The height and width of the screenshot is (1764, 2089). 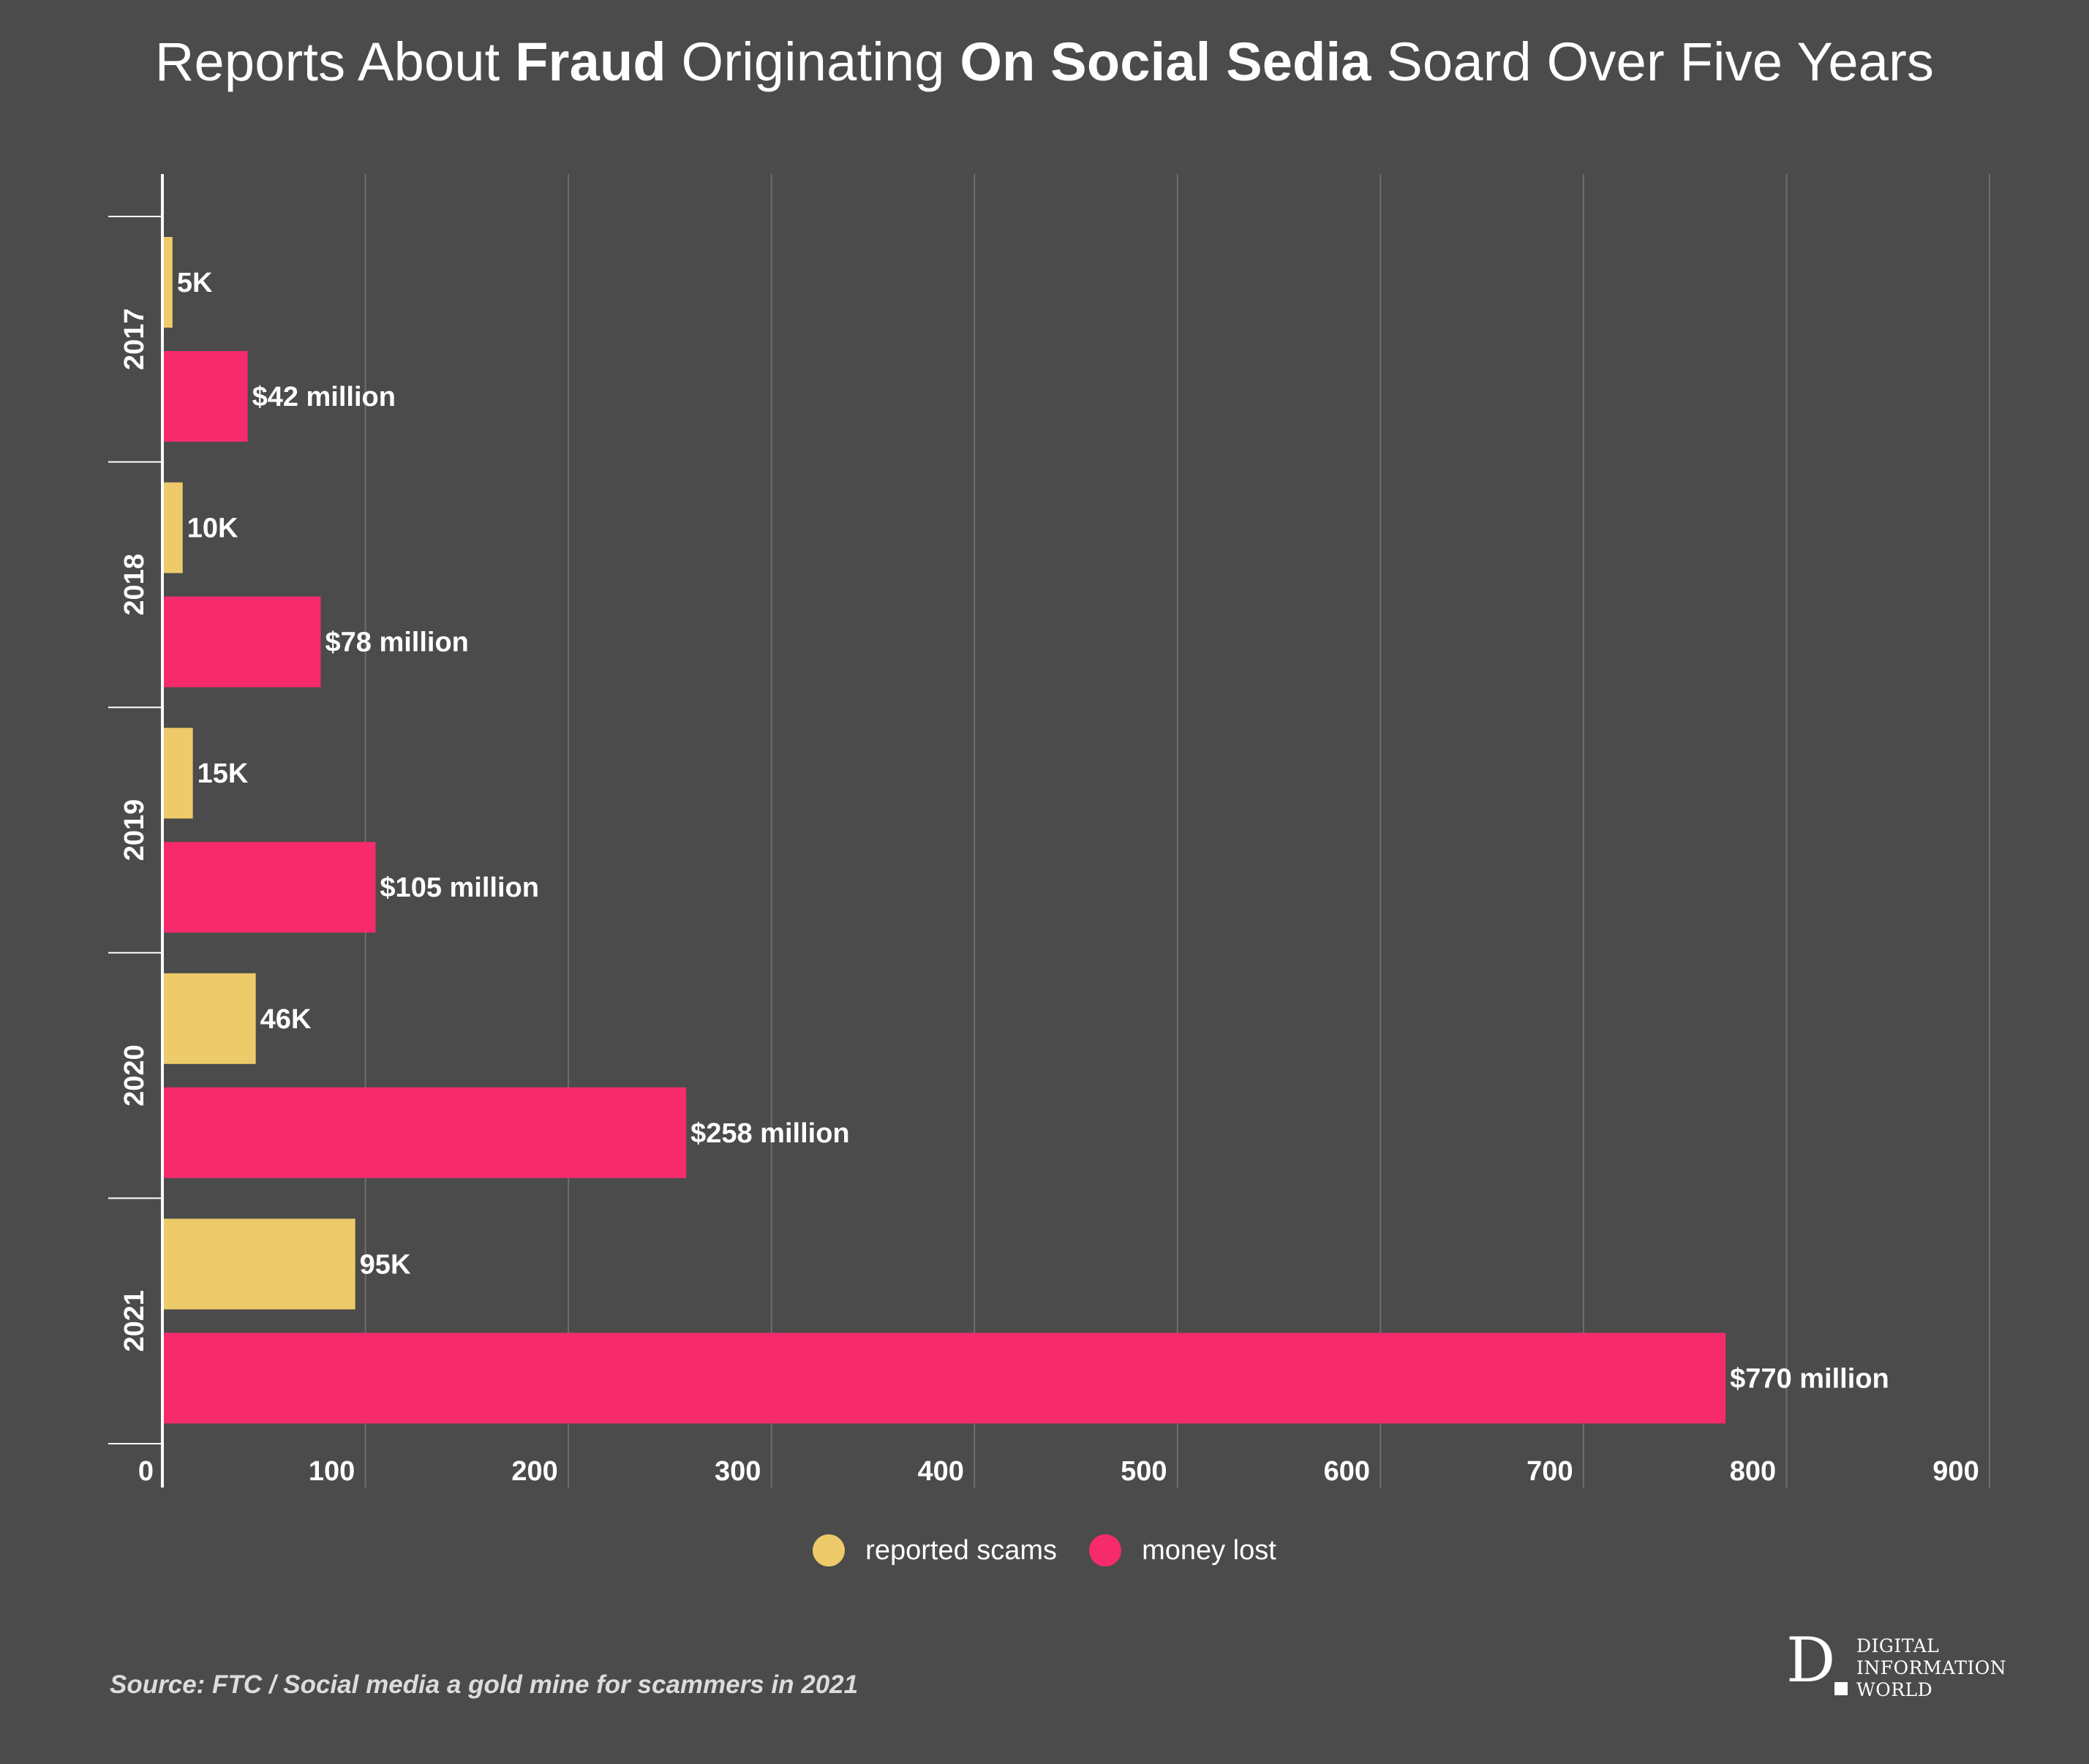 What do you see at coordinates (1550, 1471) in the screenshot?
I see `x-tick-label-700: 700` at bounding box center [1550, 1471].